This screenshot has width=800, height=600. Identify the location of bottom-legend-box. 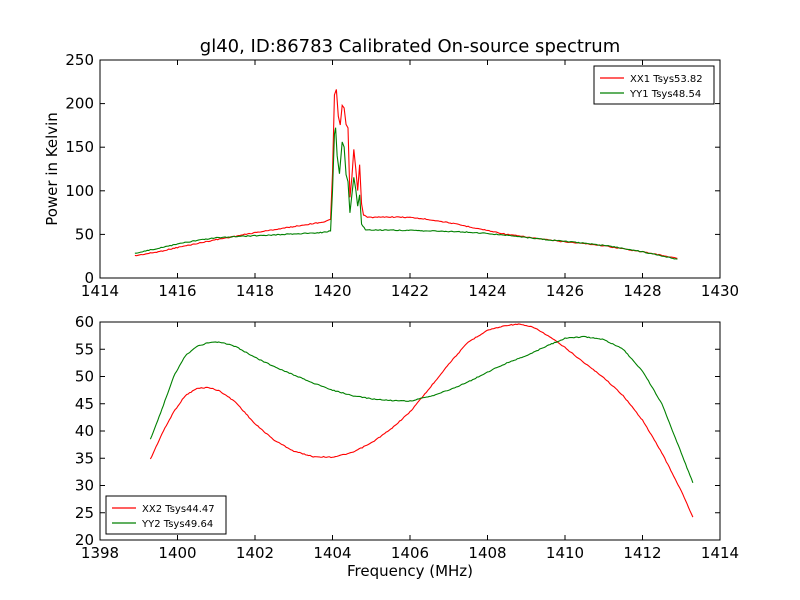
(166, 515).